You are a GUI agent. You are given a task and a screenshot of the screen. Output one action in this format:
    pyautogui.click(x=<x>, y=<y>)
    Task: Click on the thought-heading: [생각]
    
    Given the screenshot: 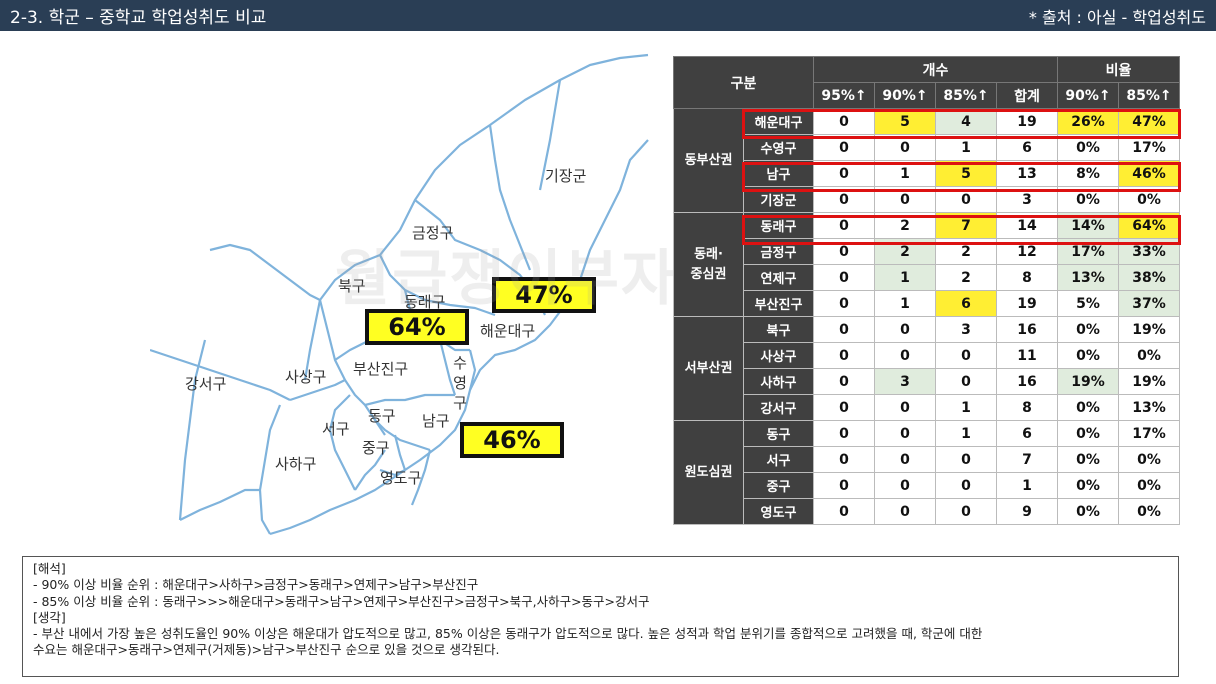 What is the action you would take?
    pyautogui.click(x=49, y=617)
    